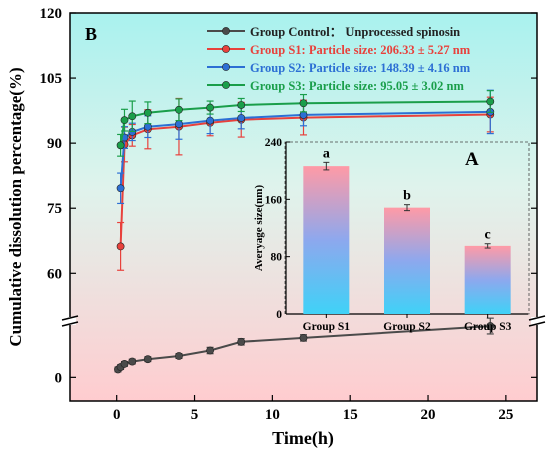 This screenshot has width=550, height=454. What do you see at coordinates (327, 327) in the screenshot?
I see `inset-category-label: Group S1` at bounding box center [327, 327].